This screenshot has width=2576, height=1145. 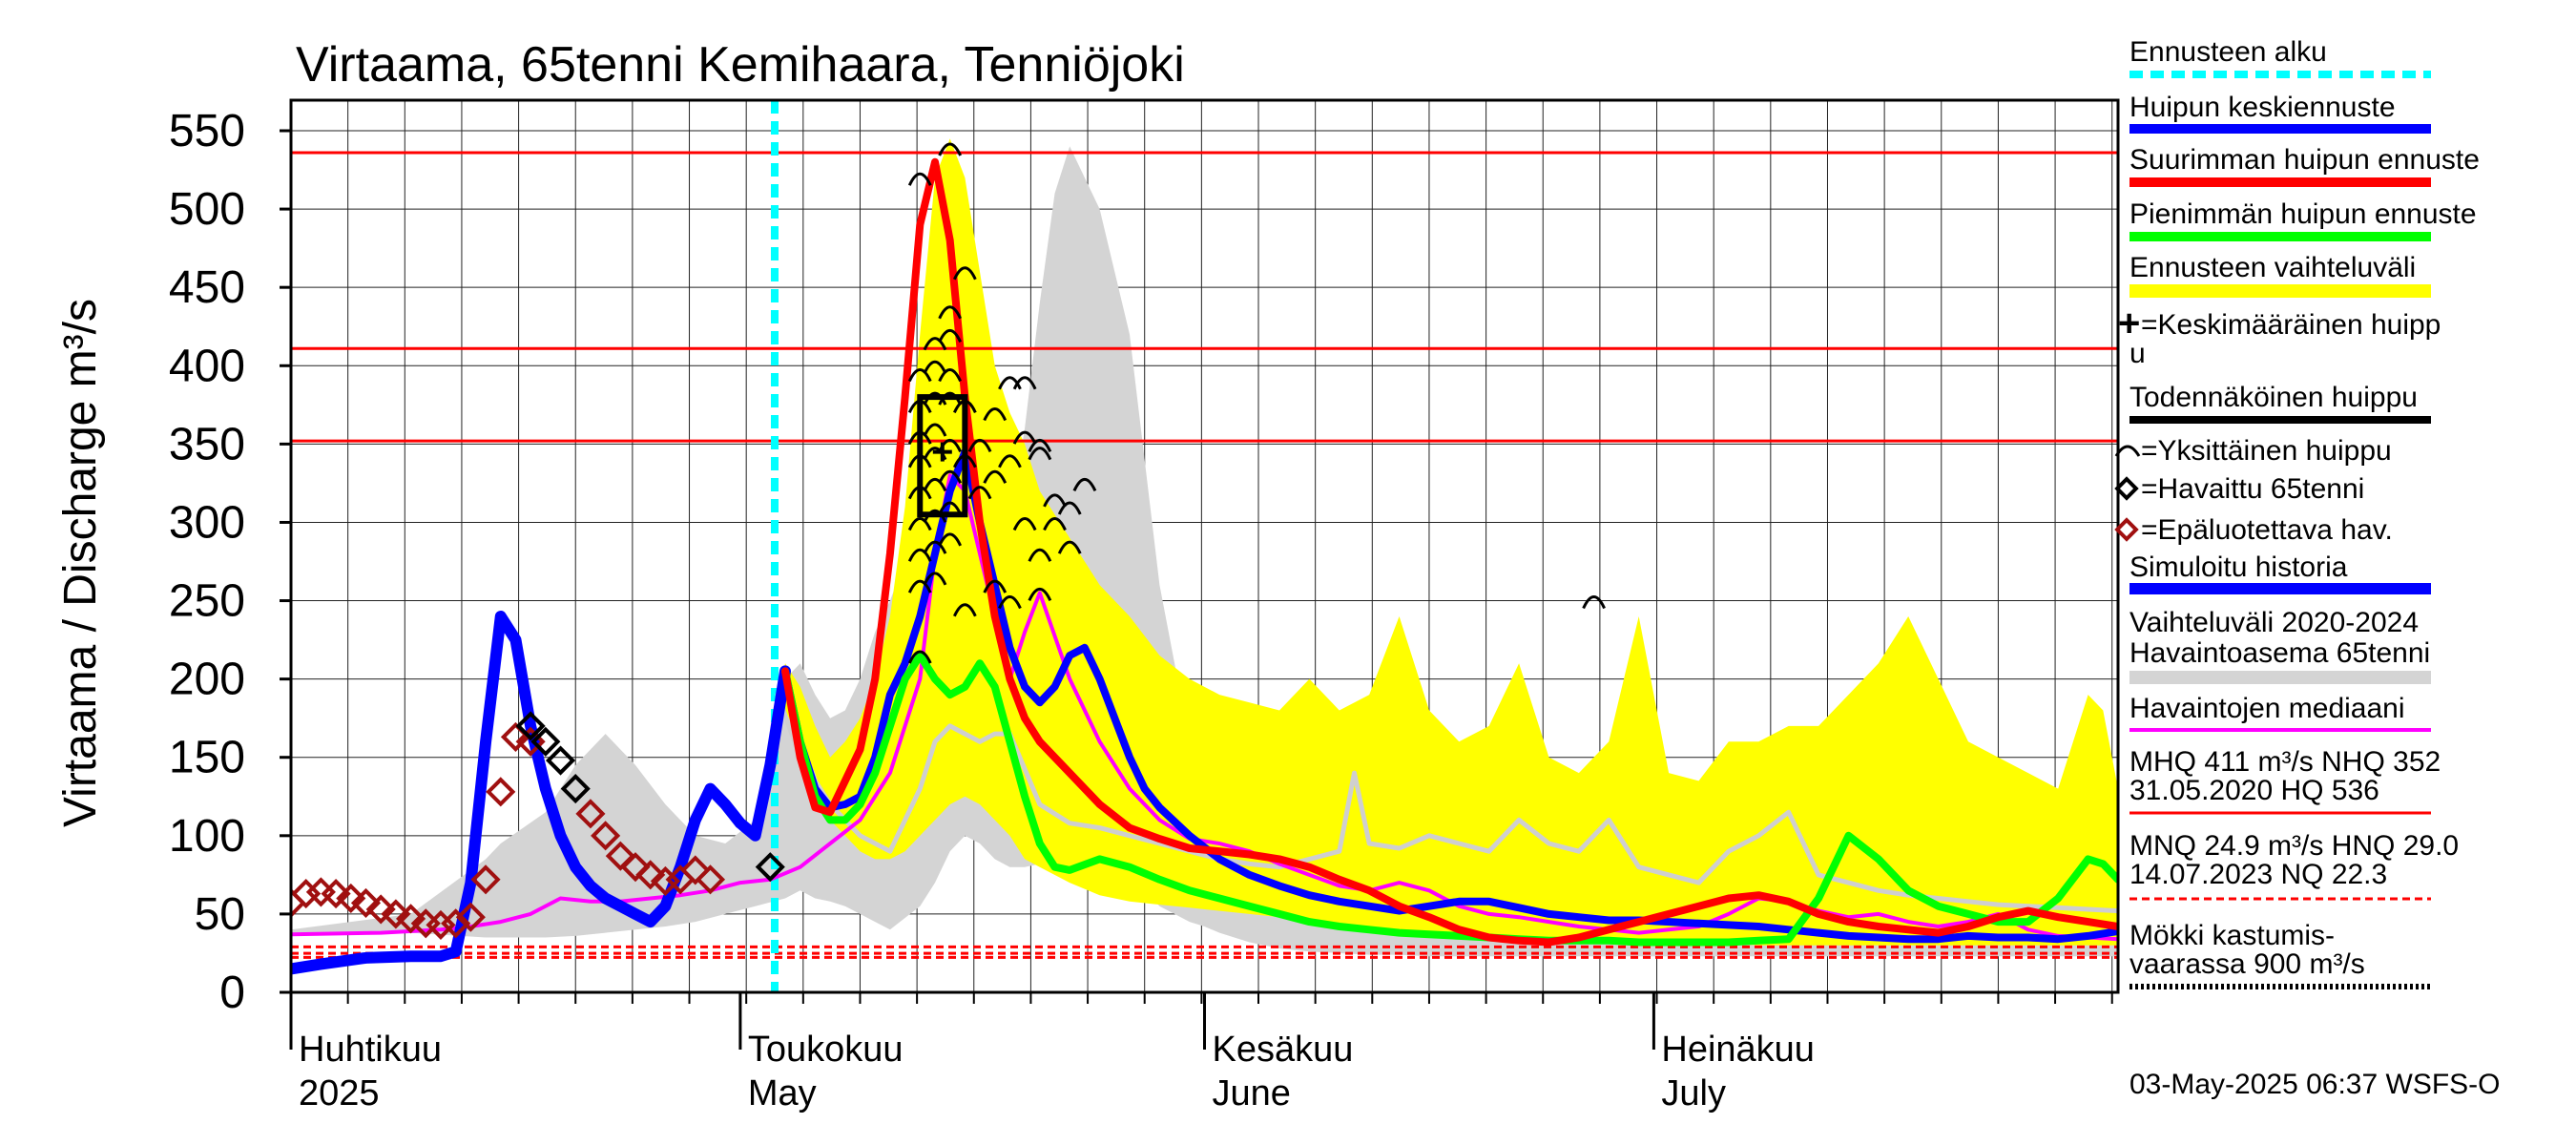 I want to click on x-month-label-en: 2025, so click(x=339, y=1094).